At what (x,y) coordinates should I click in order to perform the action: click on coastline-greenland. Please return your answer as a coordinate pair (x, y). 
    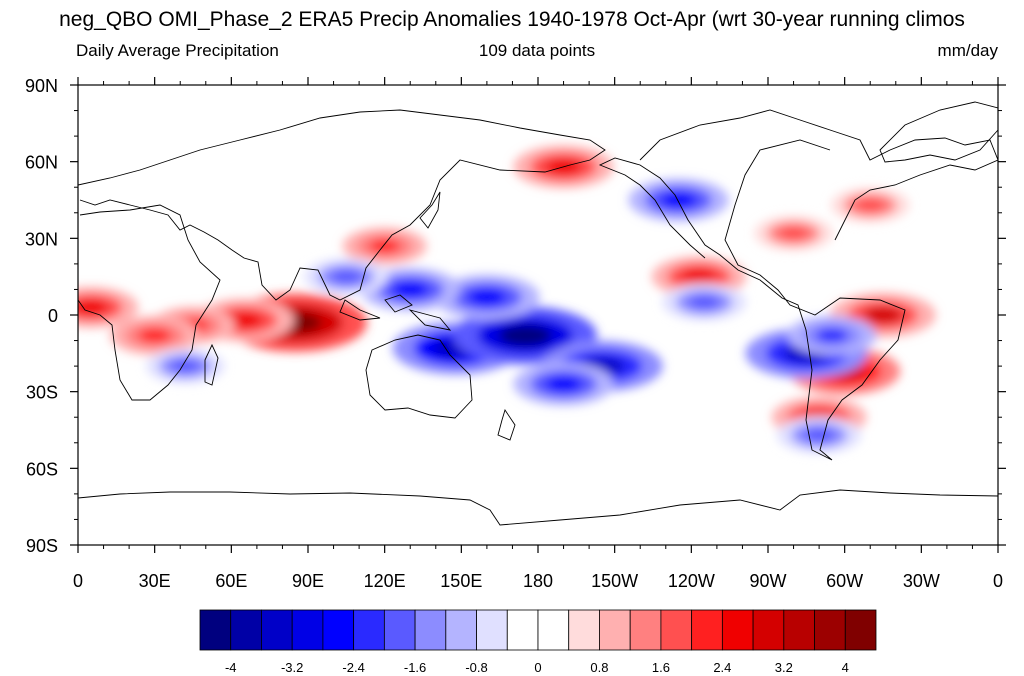
    Looking at the image, I should click on (938, 132).